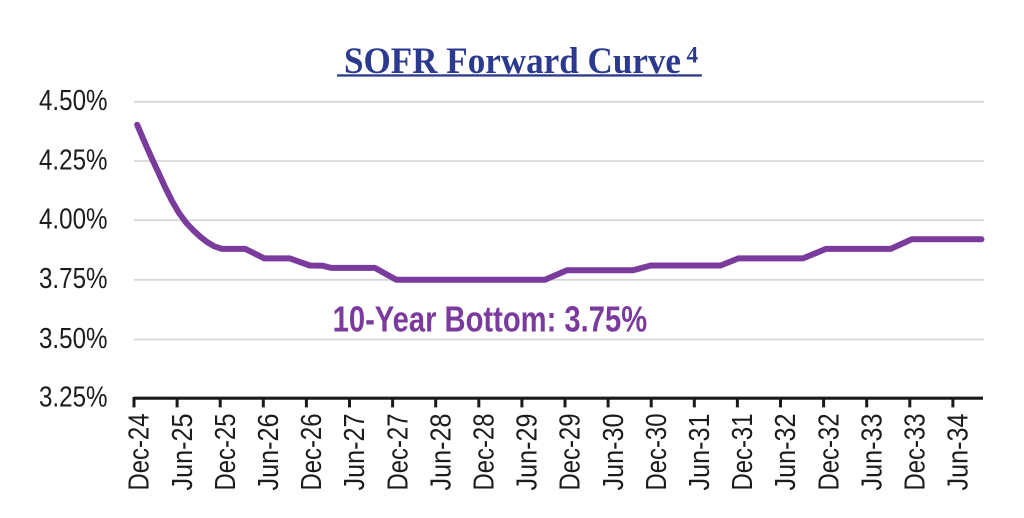 The image size is (1024, 518). Describe the element at coordinates (786, 452) in the screenshot. I see `svg-text: Jun-32` at that location.